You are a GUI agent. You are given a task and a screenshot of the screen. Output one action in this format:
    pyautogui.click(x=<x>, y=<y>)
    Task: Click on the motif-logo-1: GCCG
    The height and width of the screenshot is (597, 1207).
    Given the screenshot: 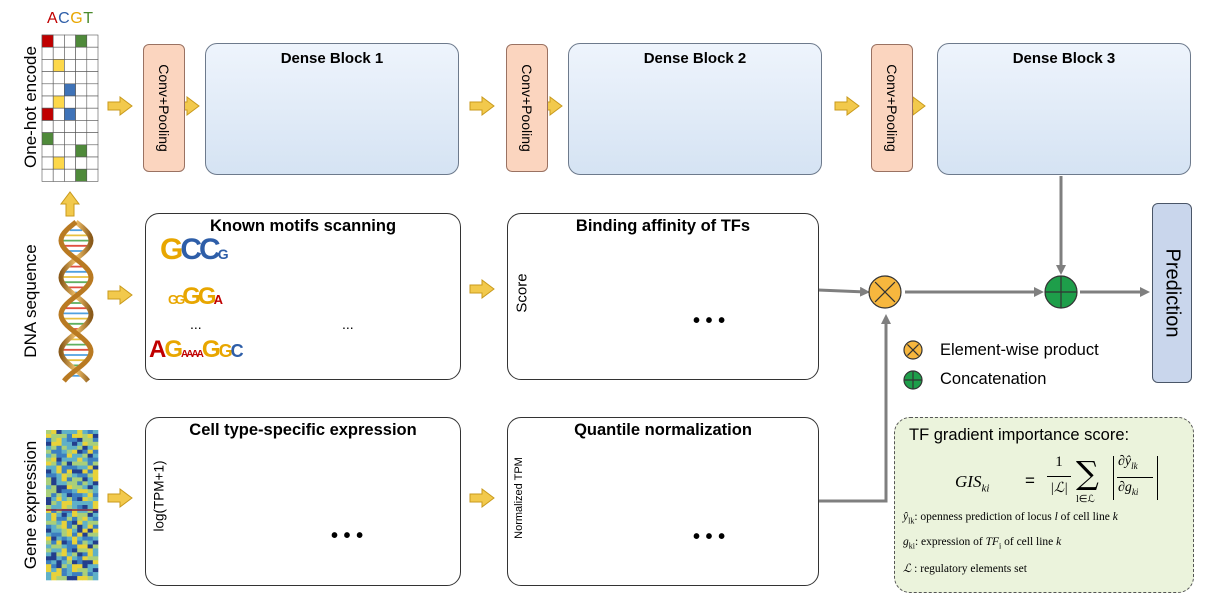 What is the action you would take?
    pyautogui.click(x=194, y=249)
    